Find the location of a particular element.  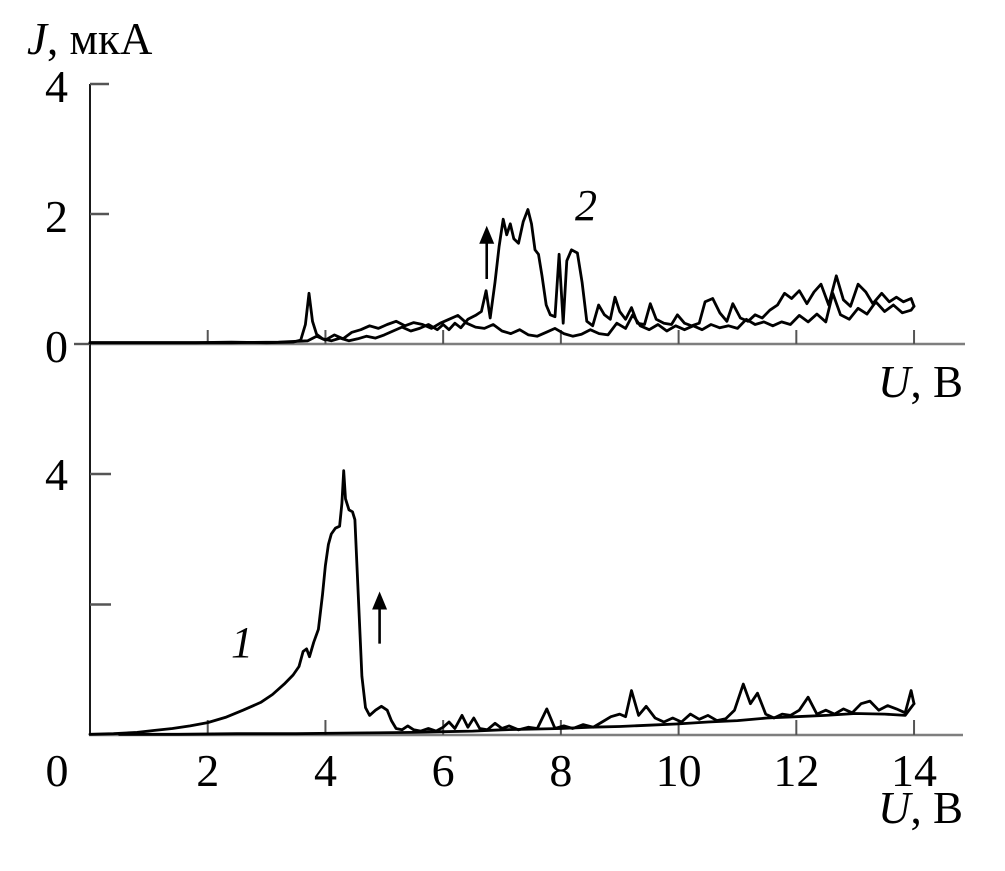

x-tick-label: 4 is located at coordinates (325, 770).